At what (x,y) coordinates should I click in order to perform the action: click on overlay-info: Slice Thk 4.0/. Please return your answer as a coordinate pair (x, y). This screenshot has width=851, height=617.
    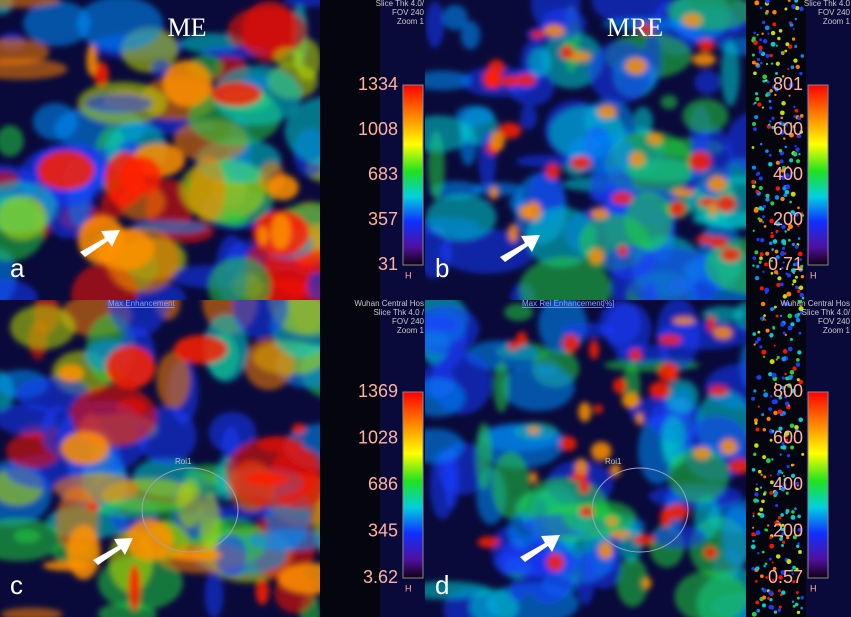
    Looking at the image, I should click on (400, 4).